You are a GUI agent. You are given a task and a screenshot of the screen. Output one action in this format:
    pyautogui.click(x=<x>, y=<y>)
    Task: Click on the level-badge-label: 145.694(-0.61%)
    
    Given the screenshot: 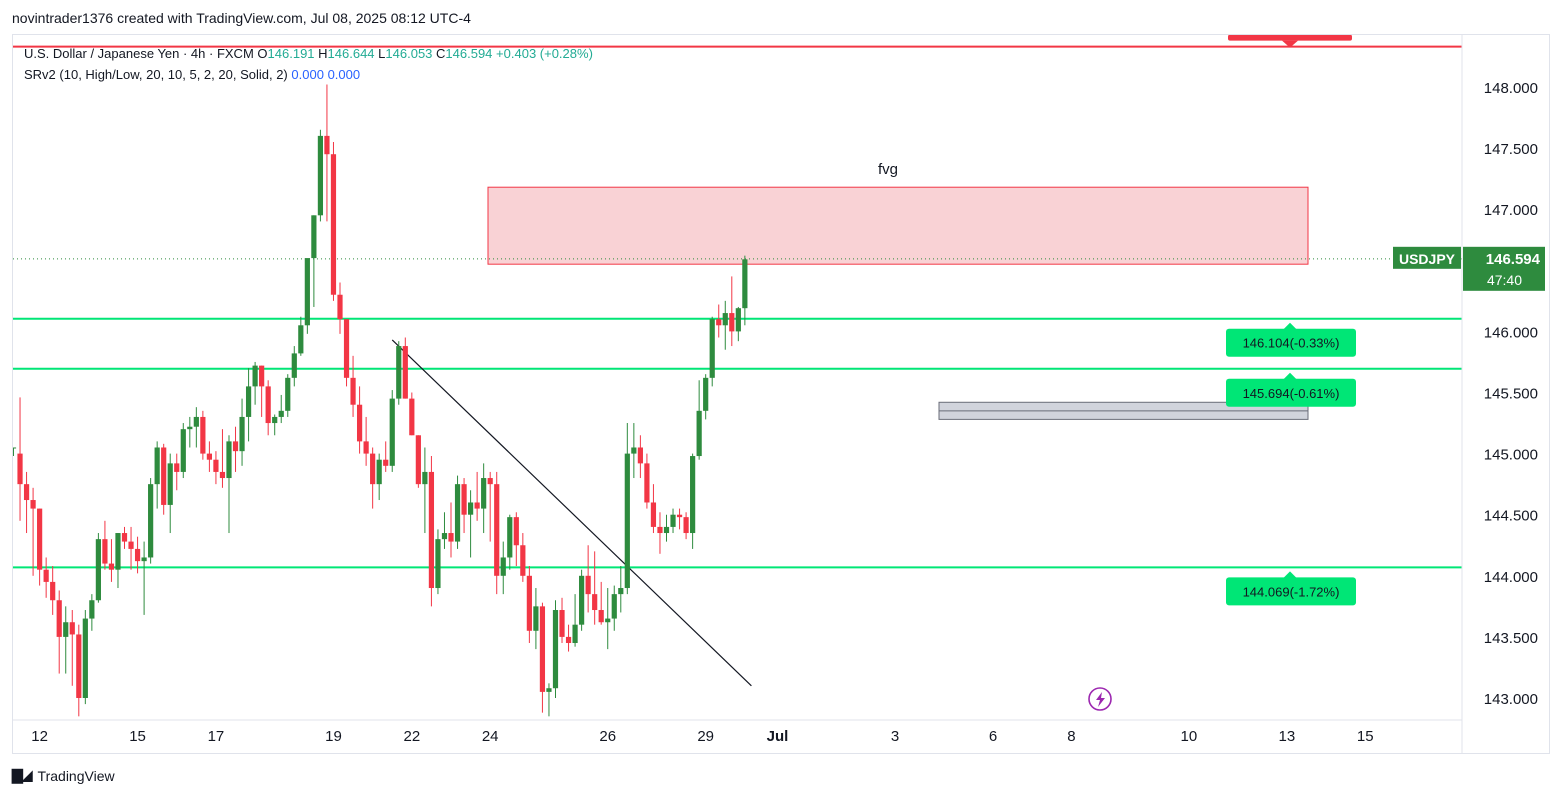 What is the action you would take?
    pyautogui.click(x=1291, y=393)
    